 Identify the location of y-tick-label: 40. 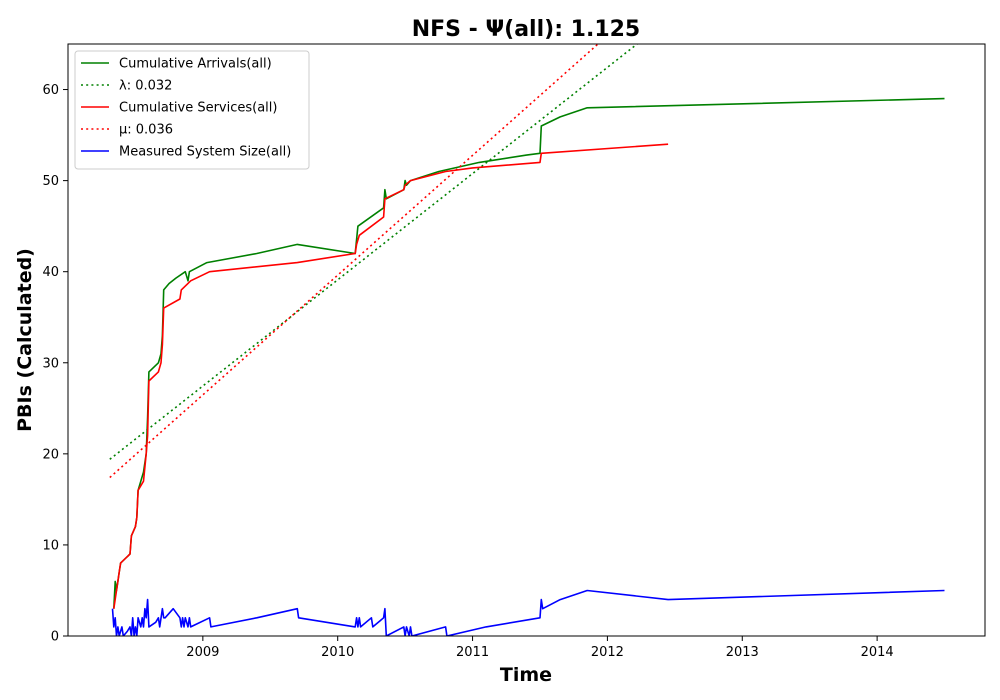
(50, 272).